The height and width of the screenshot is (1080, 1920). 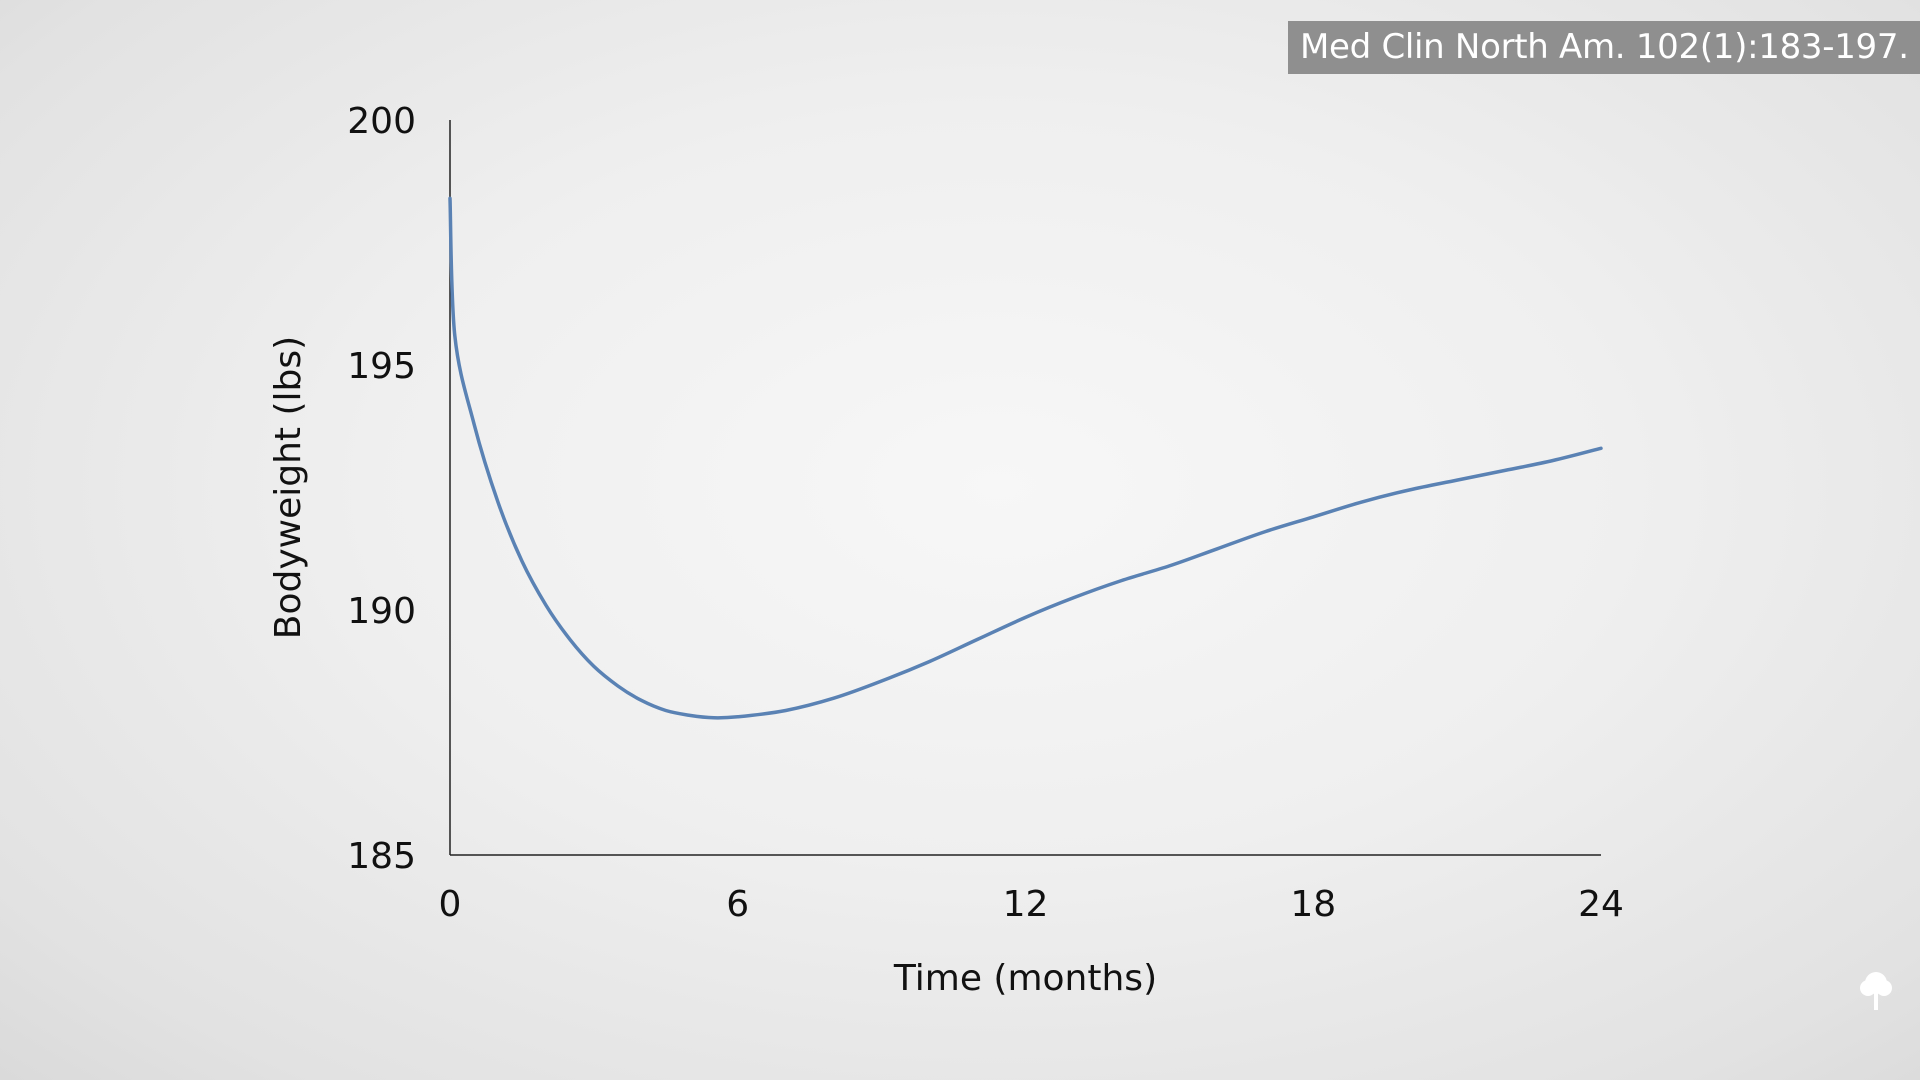 What do you see at coordinates (1601, 904) in the screenshot?
I see `x-tick-label: 24` at bounding box center [1601, 904].